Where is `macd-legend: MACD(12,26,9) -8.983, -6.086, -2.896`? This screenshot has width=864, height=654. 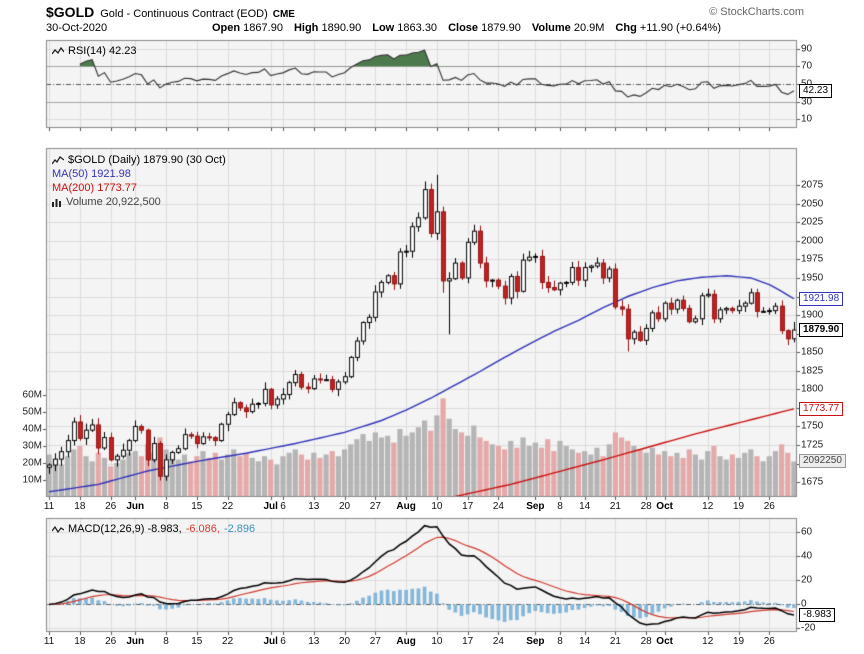 macd-legend: MACD(12,26,9) -8.983, -6.086, -2.896 is located at coordinates (153, 529).